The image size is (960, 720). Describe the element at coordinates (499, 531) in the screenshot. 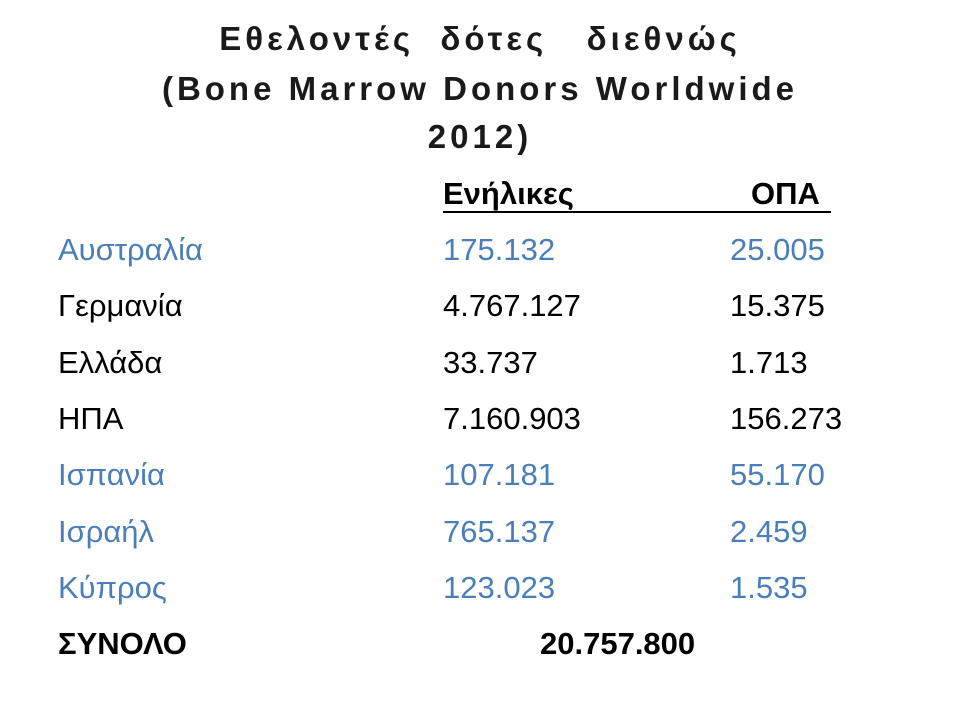

I see `adults-cell: 765.137` at that location.